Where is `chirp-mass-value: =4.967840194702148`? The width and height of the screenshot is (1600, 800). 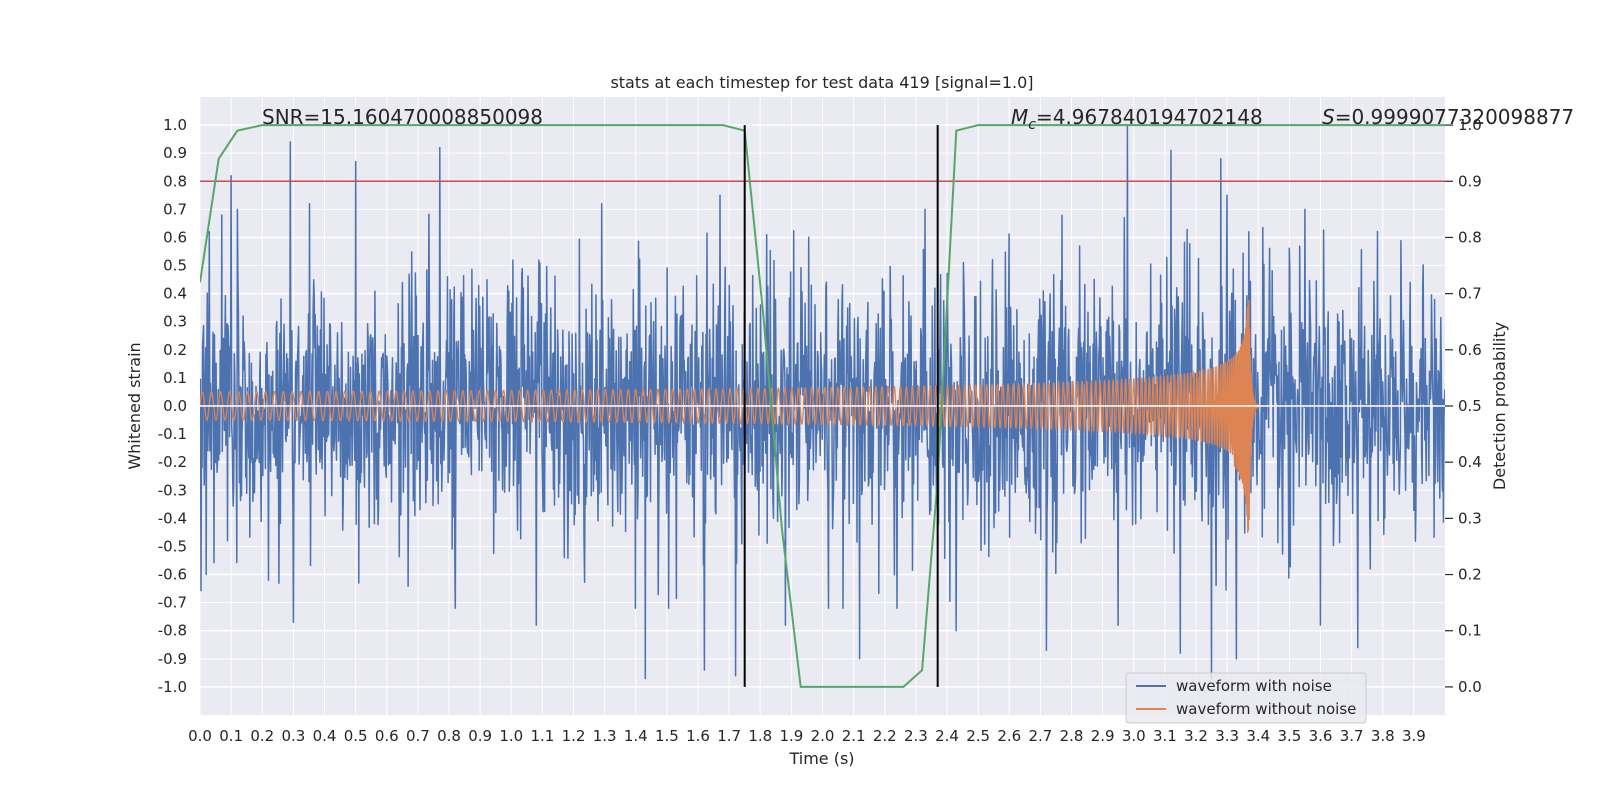
chirp-mass-value: =4.967840194702148 is located at coordinates (1149, 117).